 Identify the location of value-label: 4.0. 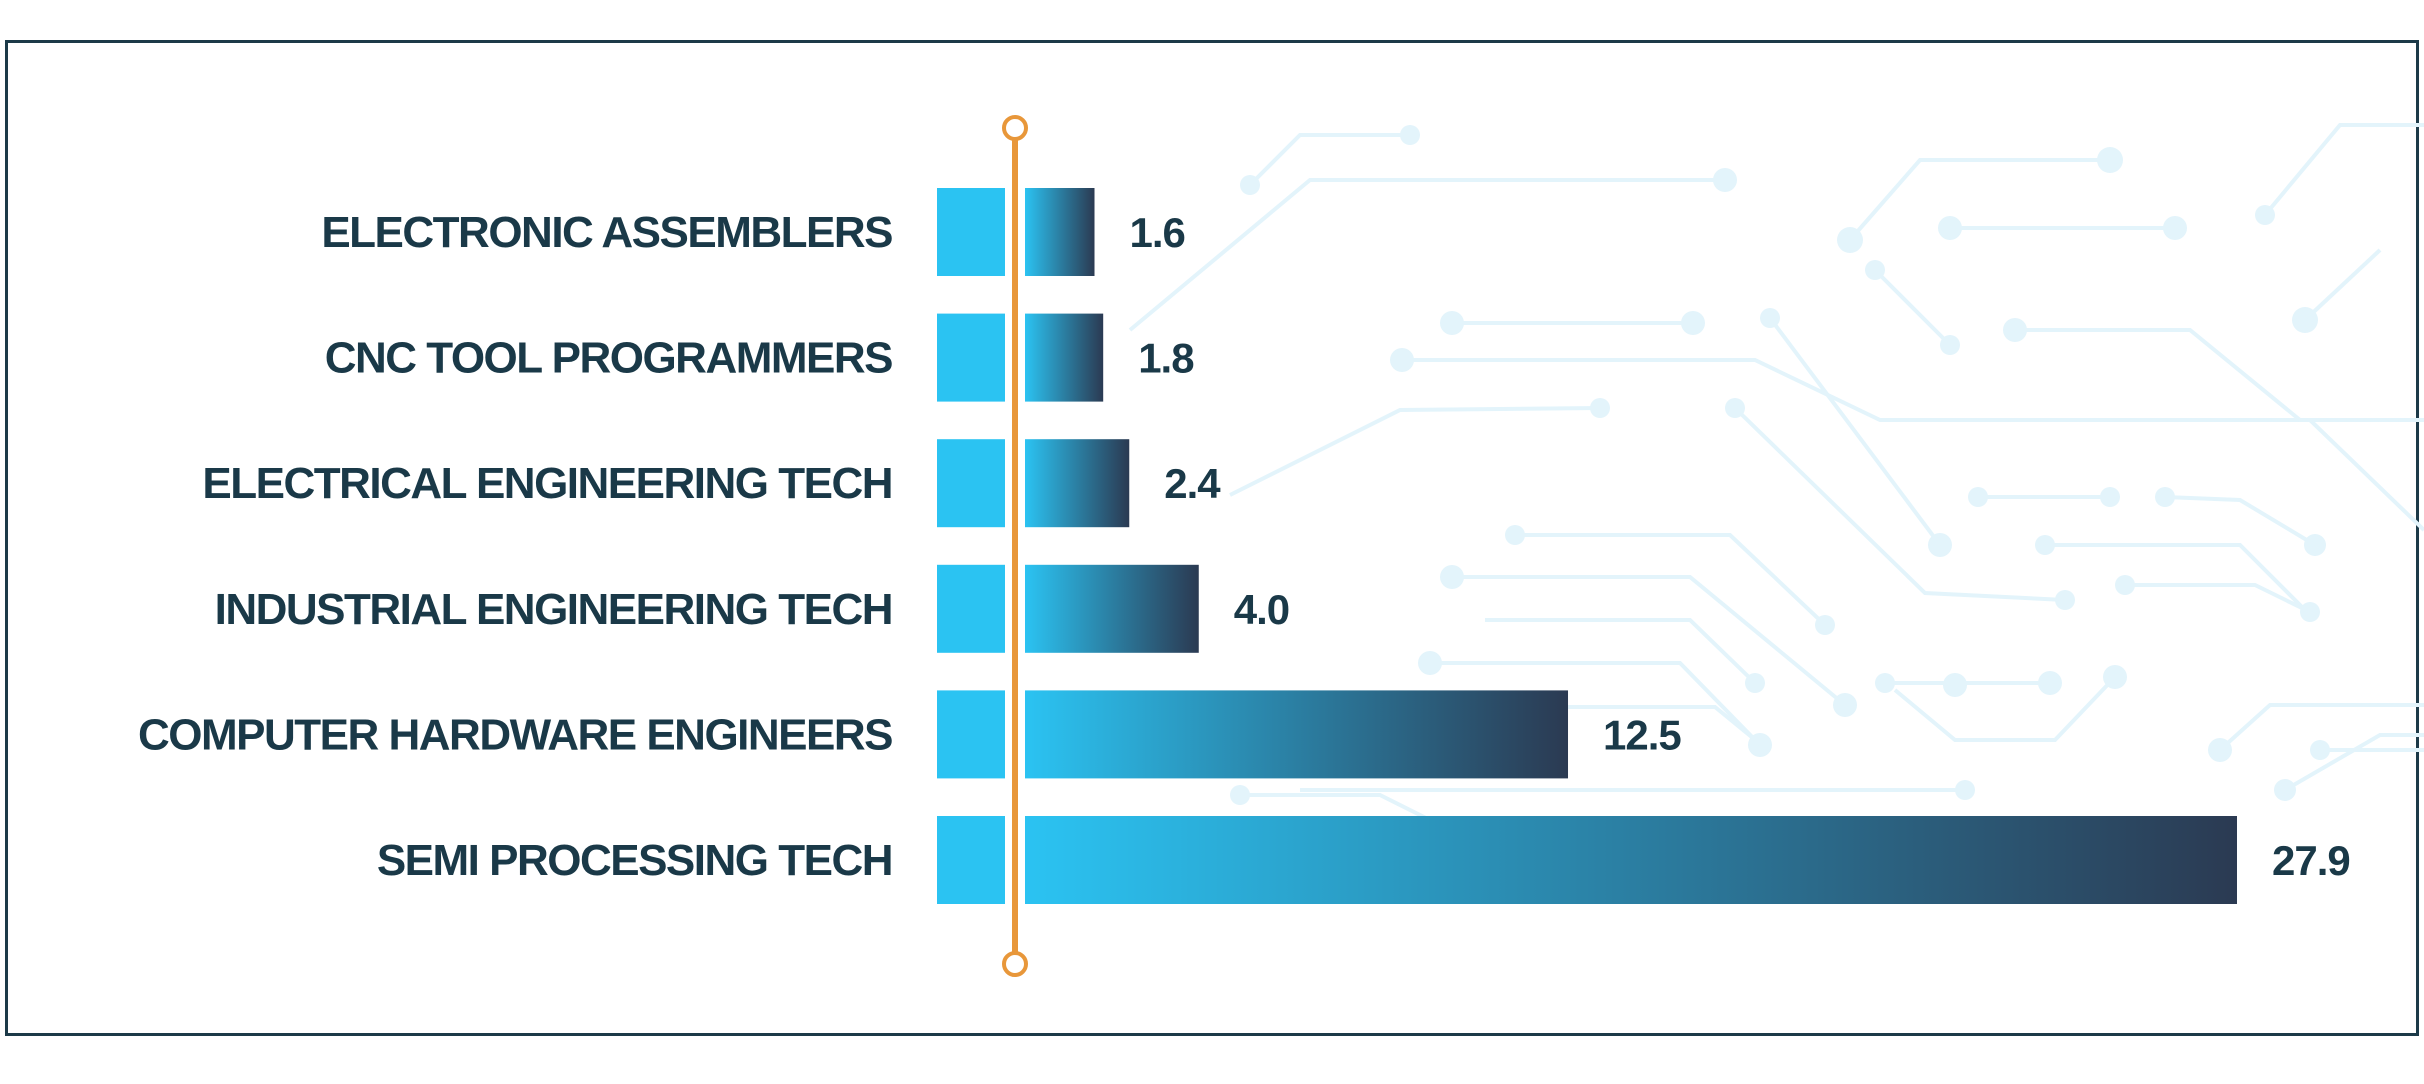
(1261, 609).